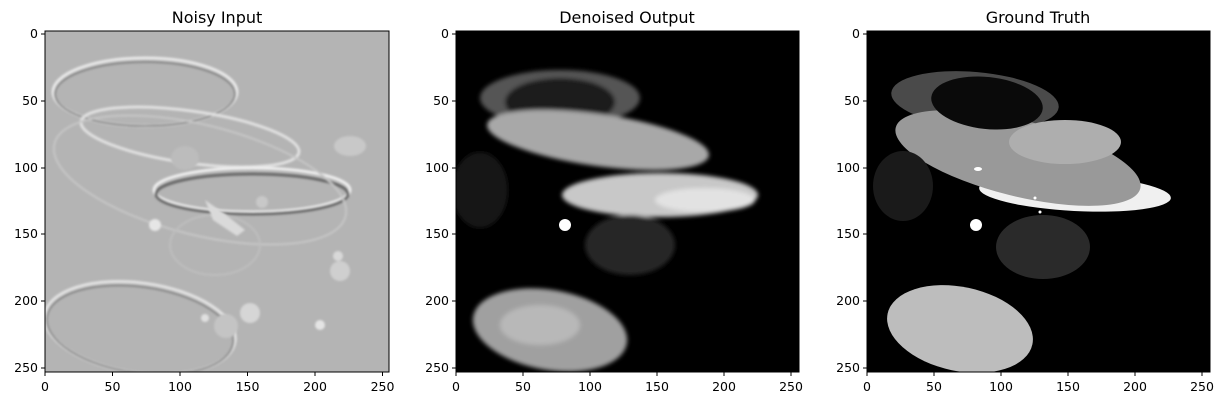 Image resolution: width=1224 pixels, height=407 pixels. I want to click on panel-title: Noisy Input, so click(217, 17).